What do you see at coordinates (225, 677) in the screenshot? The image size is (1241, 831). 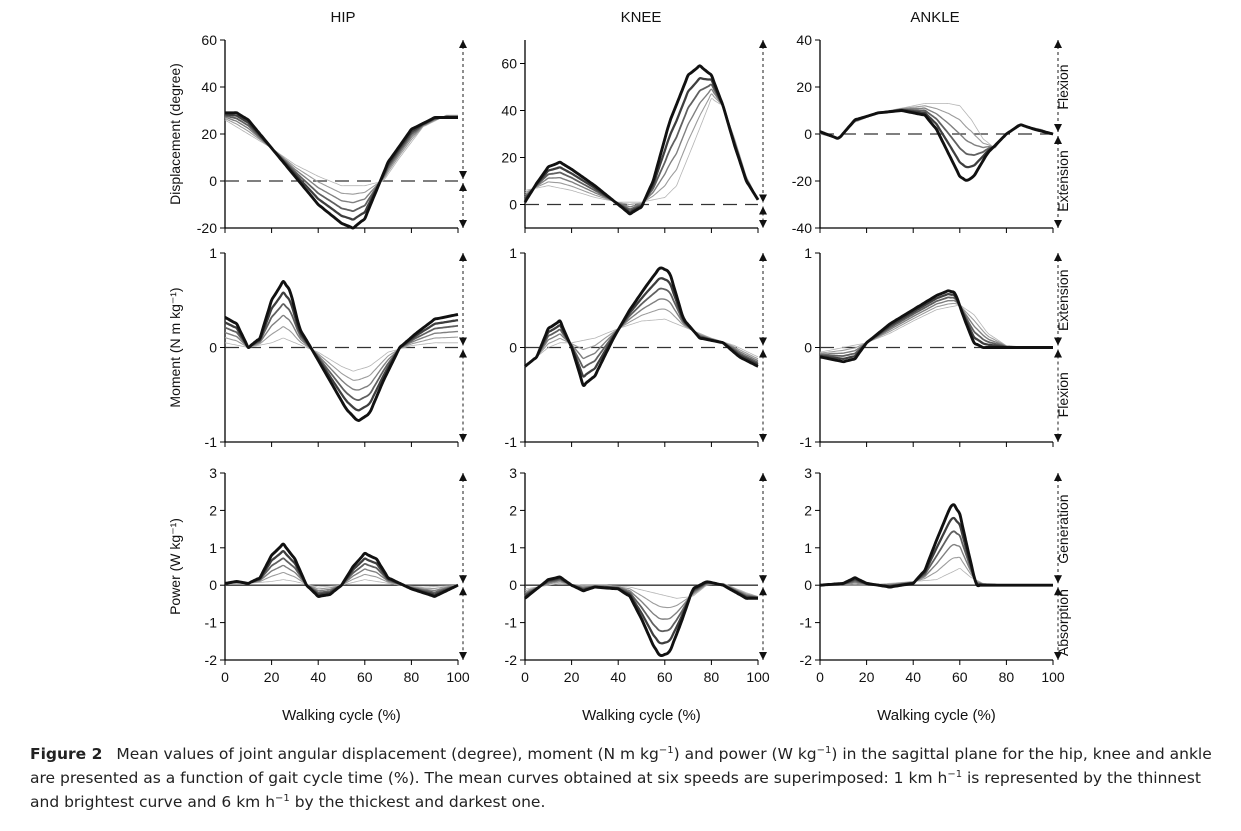 I see `x-tick-label: 0` at bounding box center [225, 677].